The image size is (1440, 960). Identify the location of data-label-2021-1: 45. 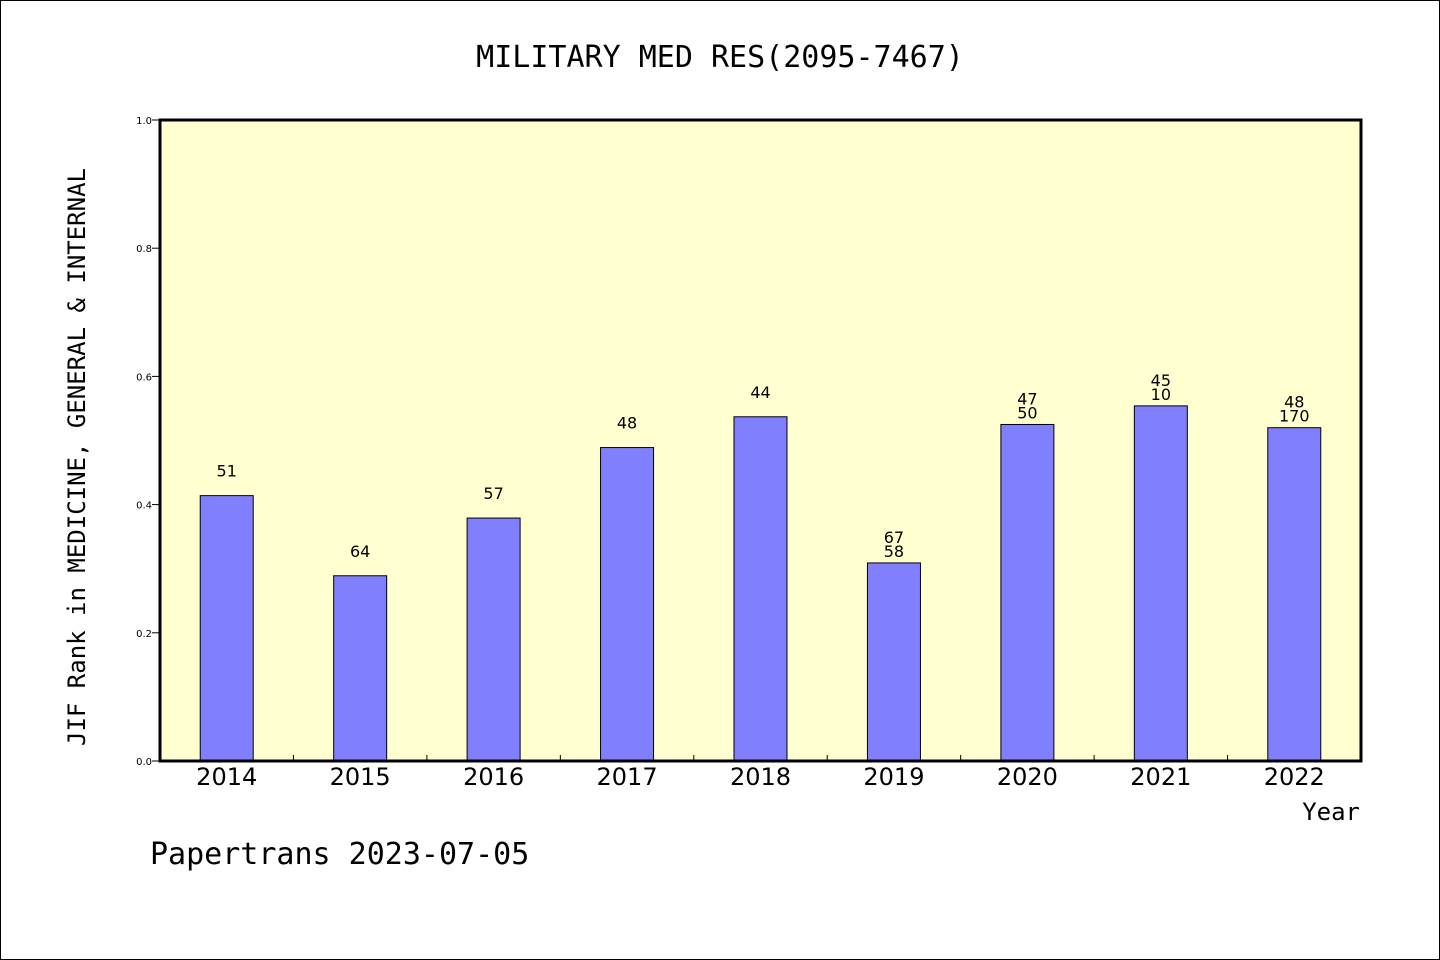
(1161, 380).